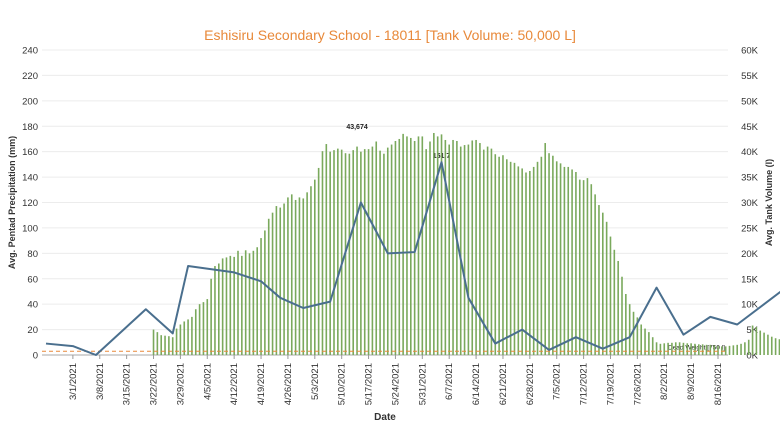  I want to click on x-tick-label: 6/28/2021, so click(530, 384).